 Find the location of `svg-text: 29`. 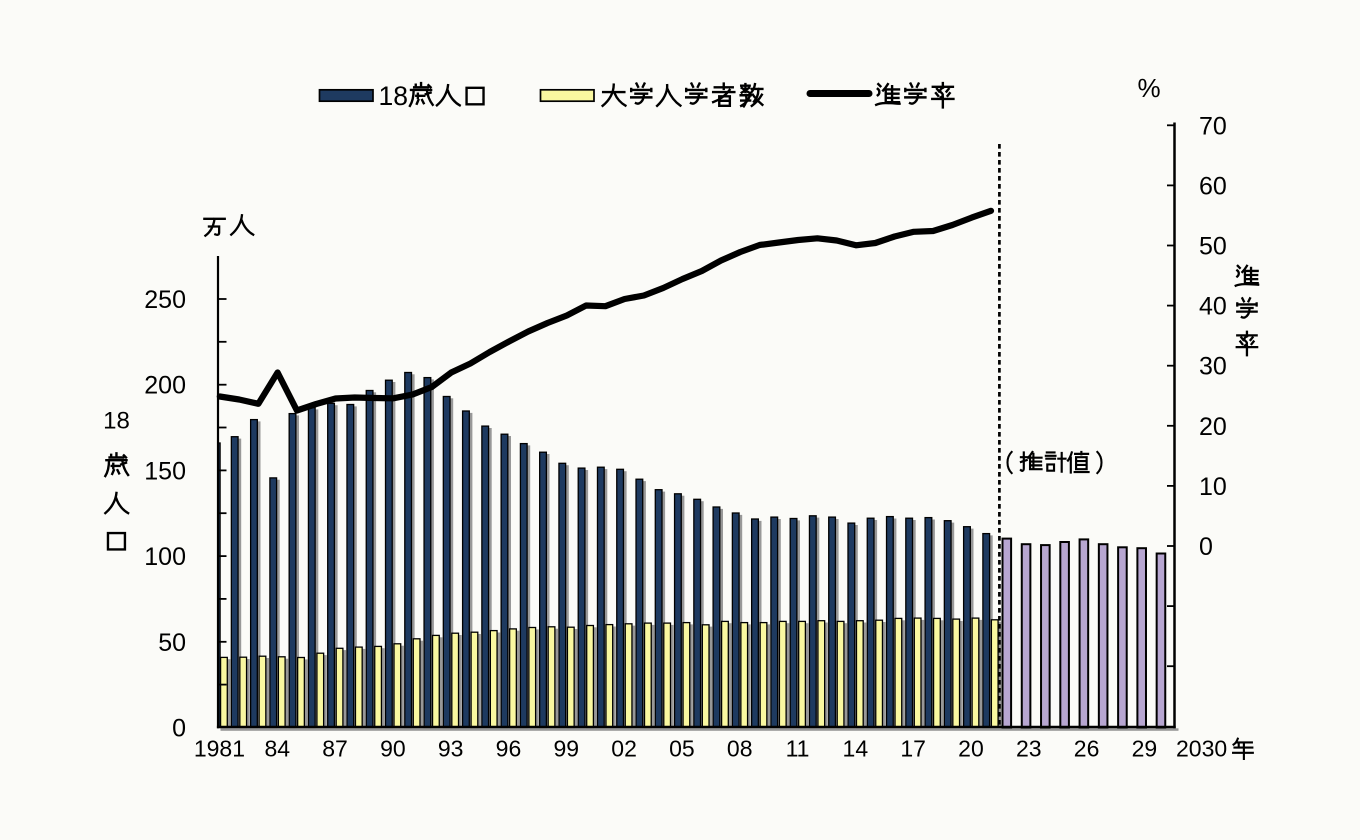

svg-text: 29 is located at coordinates (1145, 749).